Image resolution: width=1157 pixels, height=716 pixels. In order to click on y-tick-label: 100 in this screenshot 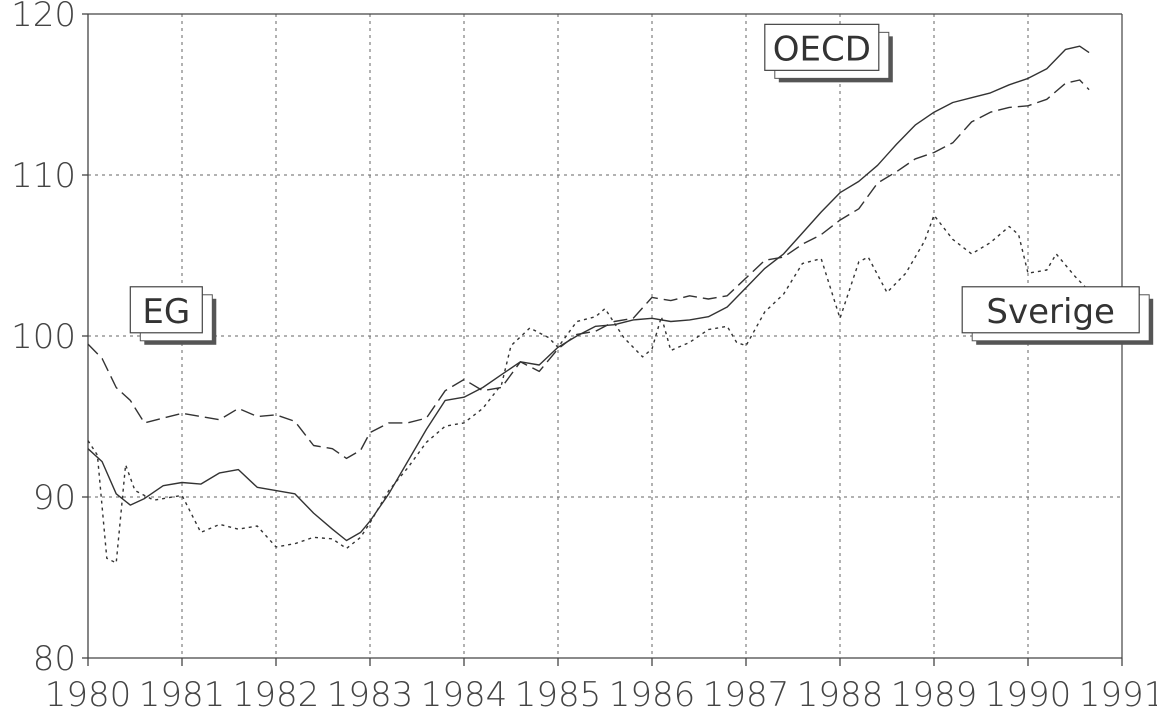, I will do `click(43, 337)`.